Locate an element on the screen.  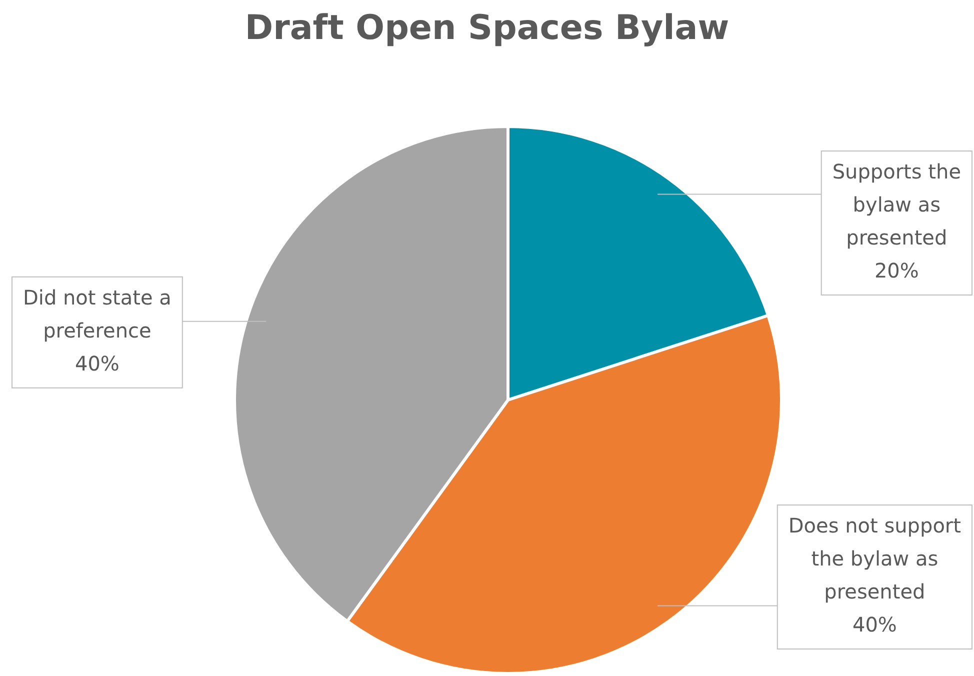
slice-label: Supports the bylaw as presented is located at coordinates (897, 205).